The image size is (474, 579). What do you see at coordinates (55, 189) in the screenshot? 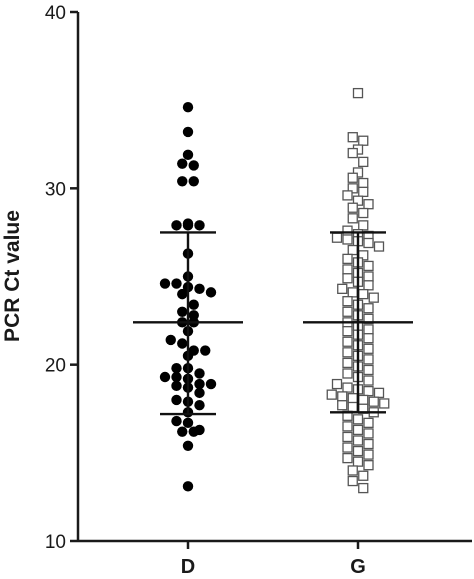
I see `y-tick-label: 30` at bounding box center [55, 189].